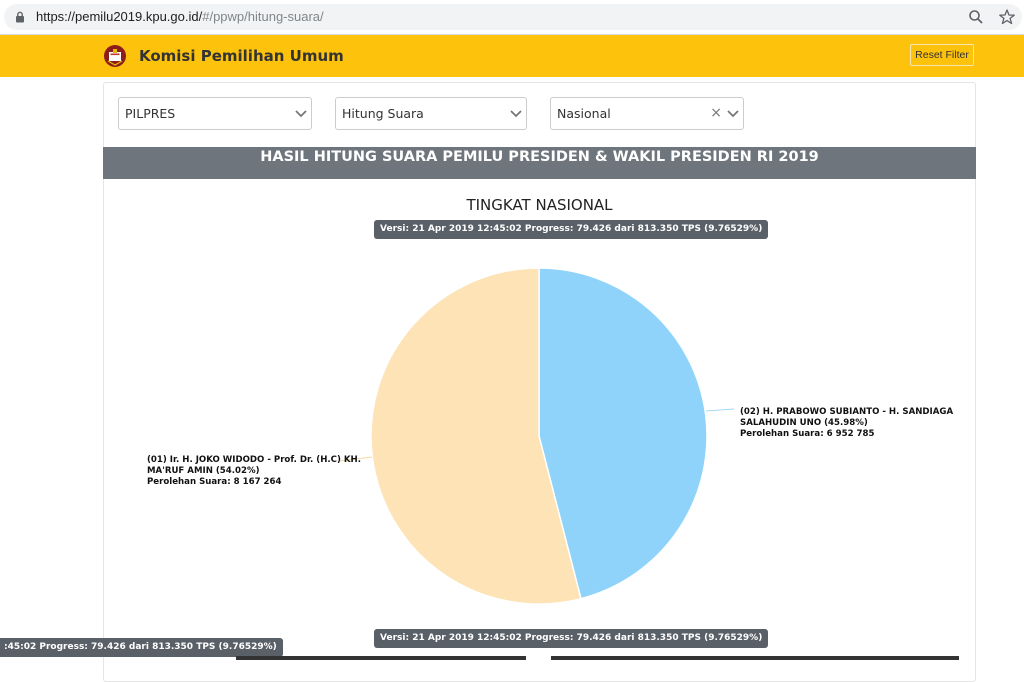 This screenshot has height=682, width=1024. I want to click on table-header-strip-left, so click(381, 658).